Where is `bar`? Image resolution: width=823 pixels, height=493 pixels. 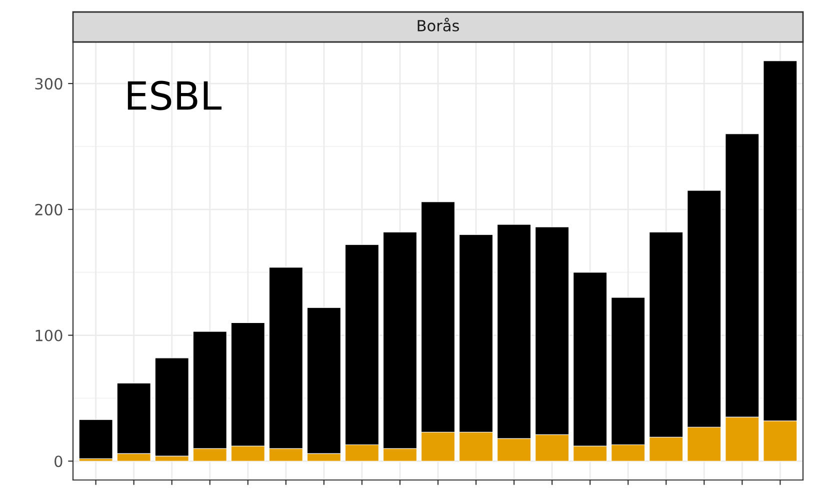
bar is located at coordinates (95, 439).